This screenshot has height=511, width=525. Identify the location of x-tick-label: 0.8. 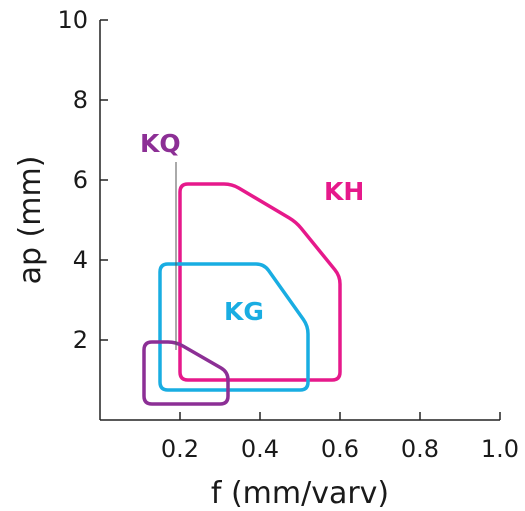
(420, 449).